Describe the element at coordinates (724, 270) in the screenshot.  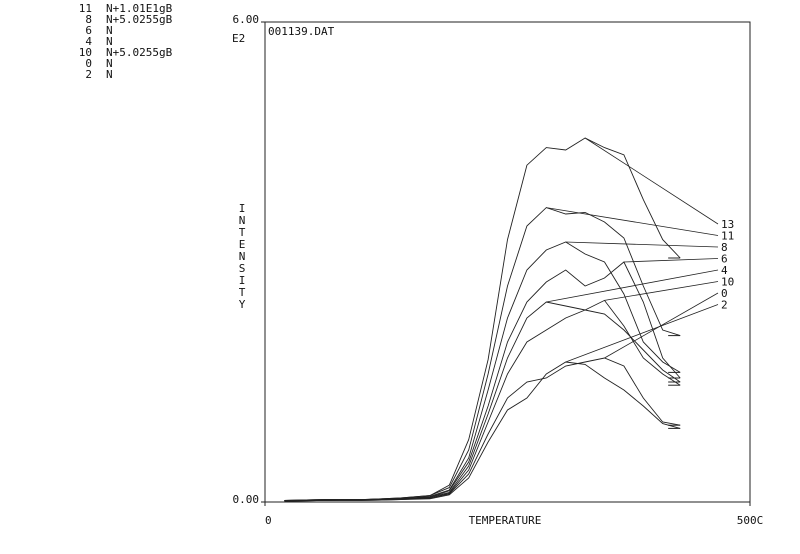
I see `series-label: 4` at that location.